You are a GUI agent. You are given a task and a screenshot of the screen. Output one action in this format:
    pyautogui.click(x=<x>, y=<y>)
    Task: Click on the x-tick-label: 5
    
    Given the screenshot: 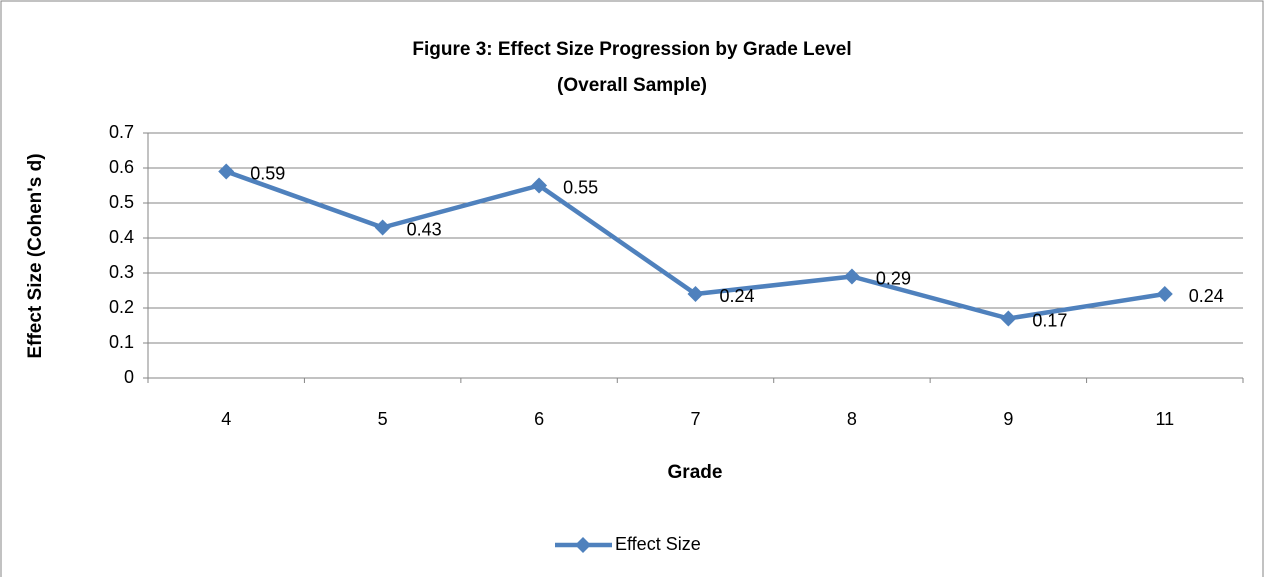 What is the action you would take?
    pyautogui.click(x=383, y=419)
    